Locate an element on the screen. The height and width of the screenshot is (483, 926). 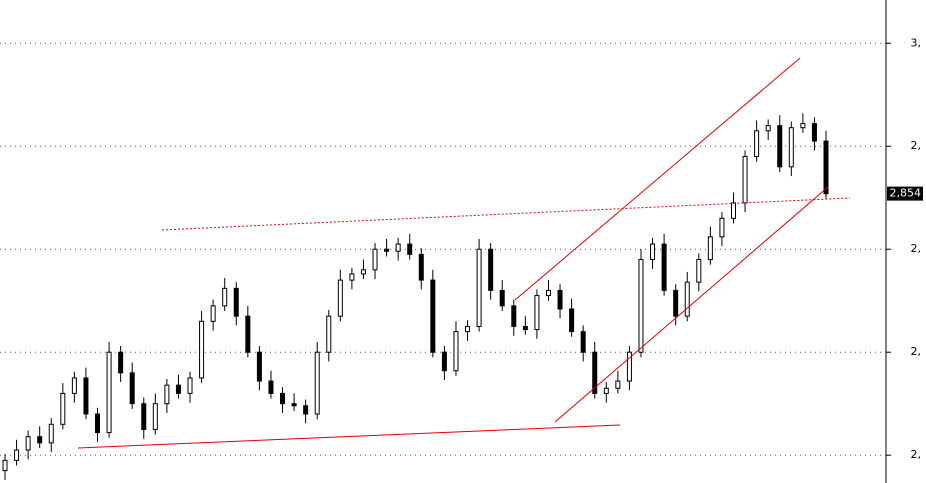
last-price-label: 2,854 is located at coordinates (906, 193).